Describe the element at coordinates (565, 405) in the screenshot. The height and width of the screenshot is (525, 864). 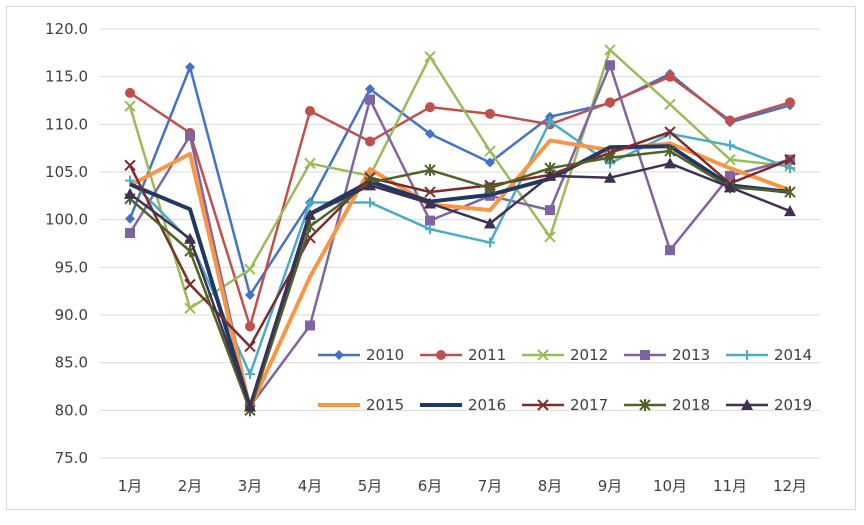
I see `legend-item: 2017` at that location.